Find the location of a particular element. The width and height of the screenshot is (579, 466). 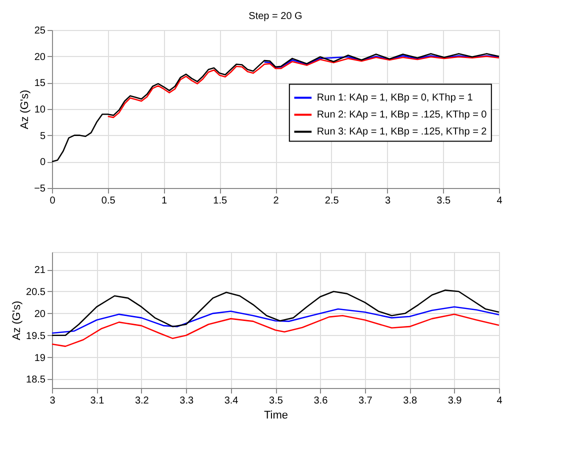

y-tick-label: −5 is located at coordinates (40, 189).